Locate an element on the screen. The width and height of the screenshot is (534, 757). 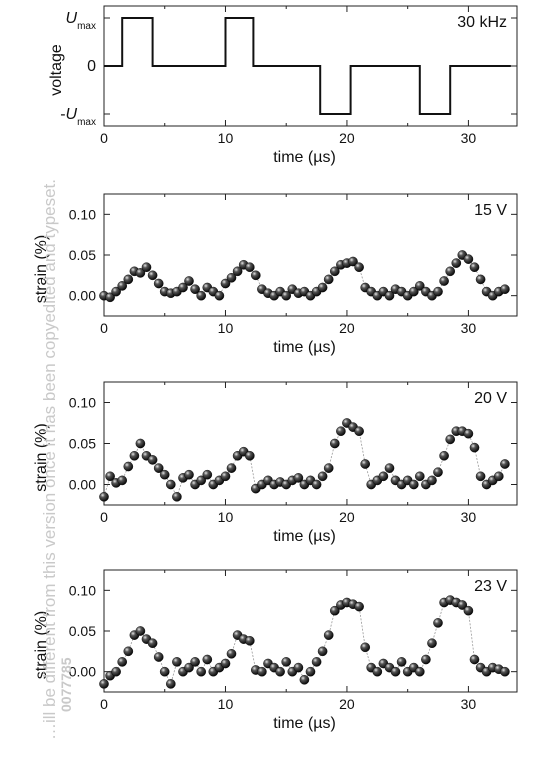
voltage-waveform is located at coordinates (307, 66).